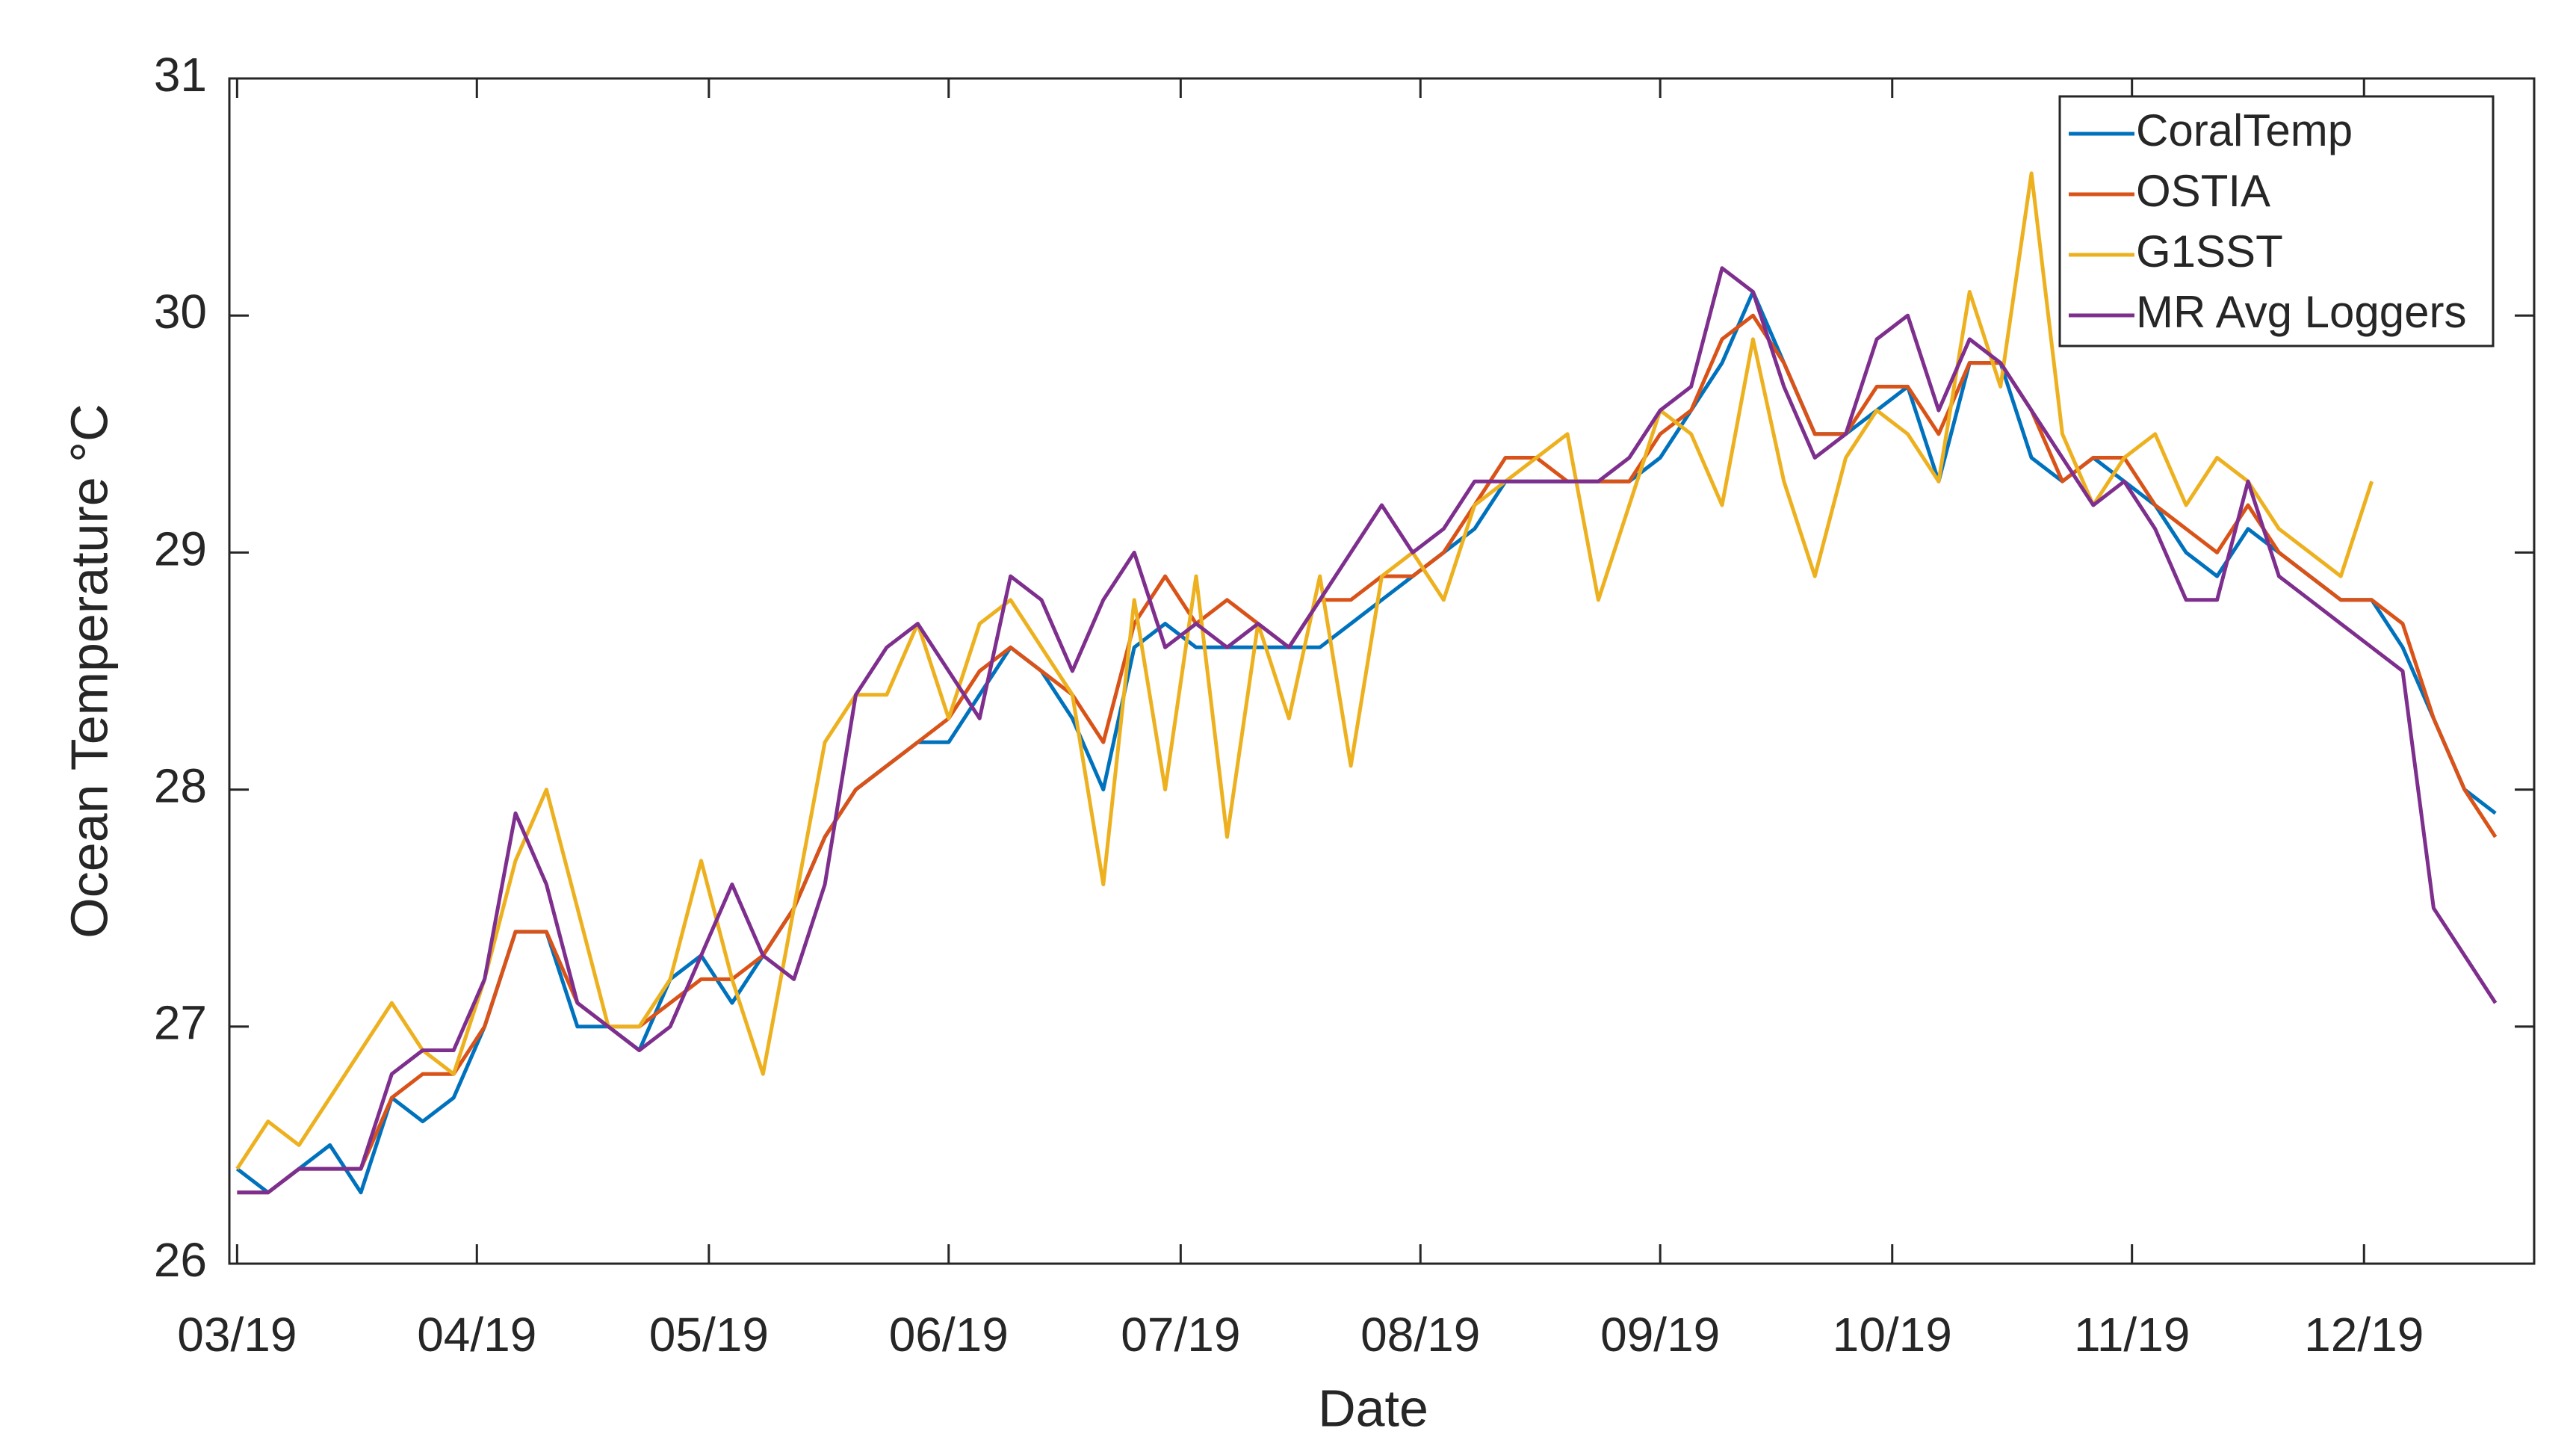 This screenshot has width=2576, height=1443. Describe the element at coordinates (1373, 1408) in the screenshot. I see `x-axis-label: Date` at that location.